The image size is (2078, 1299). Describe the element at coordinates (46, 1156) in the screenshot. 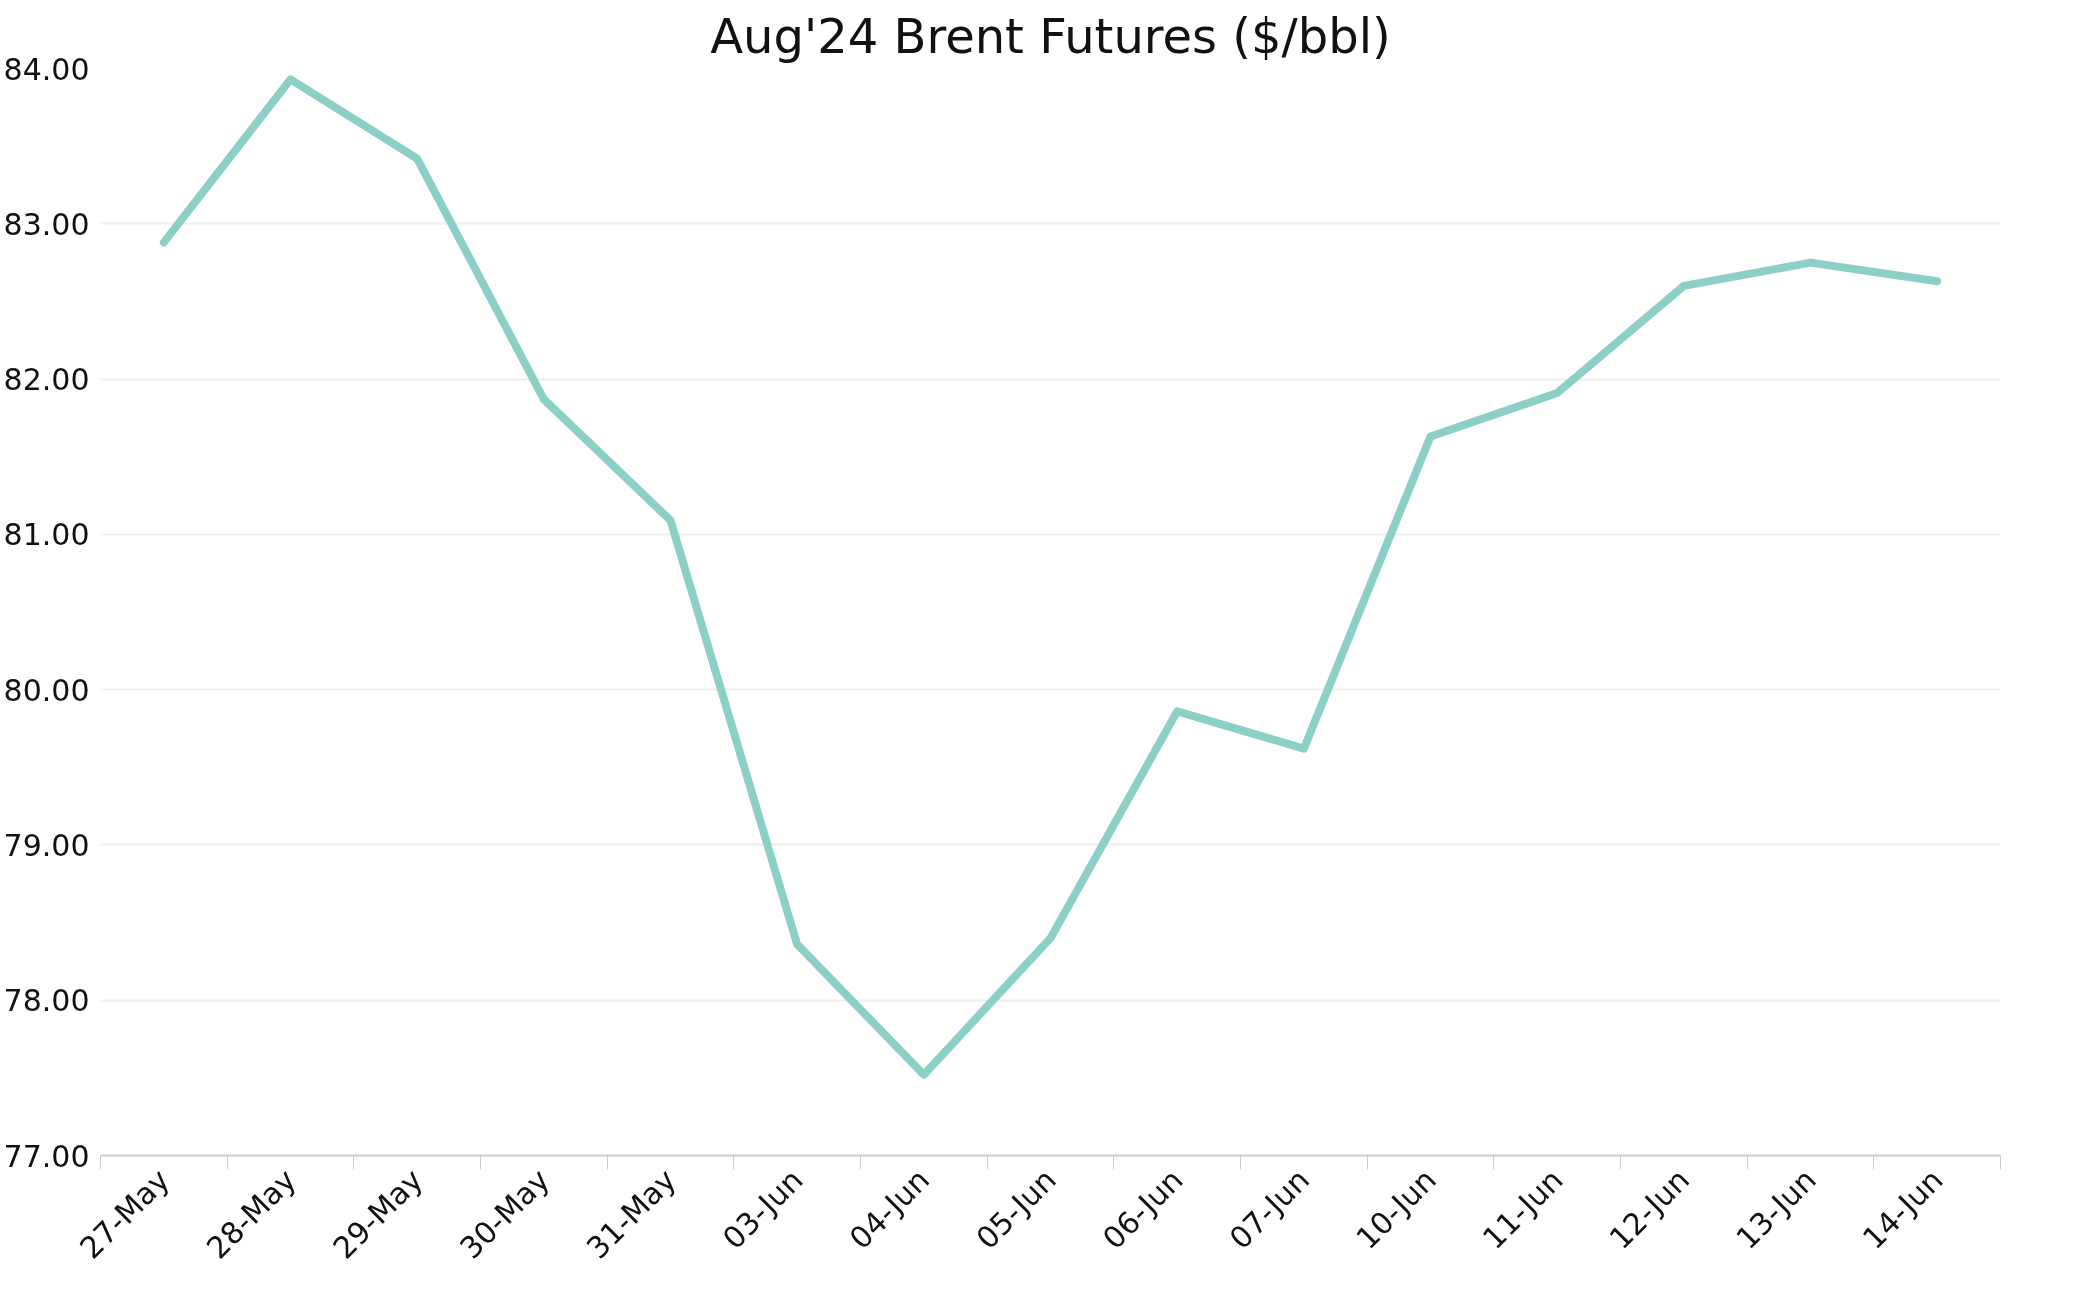

I see `y-tick-label: 77.00` at that location.